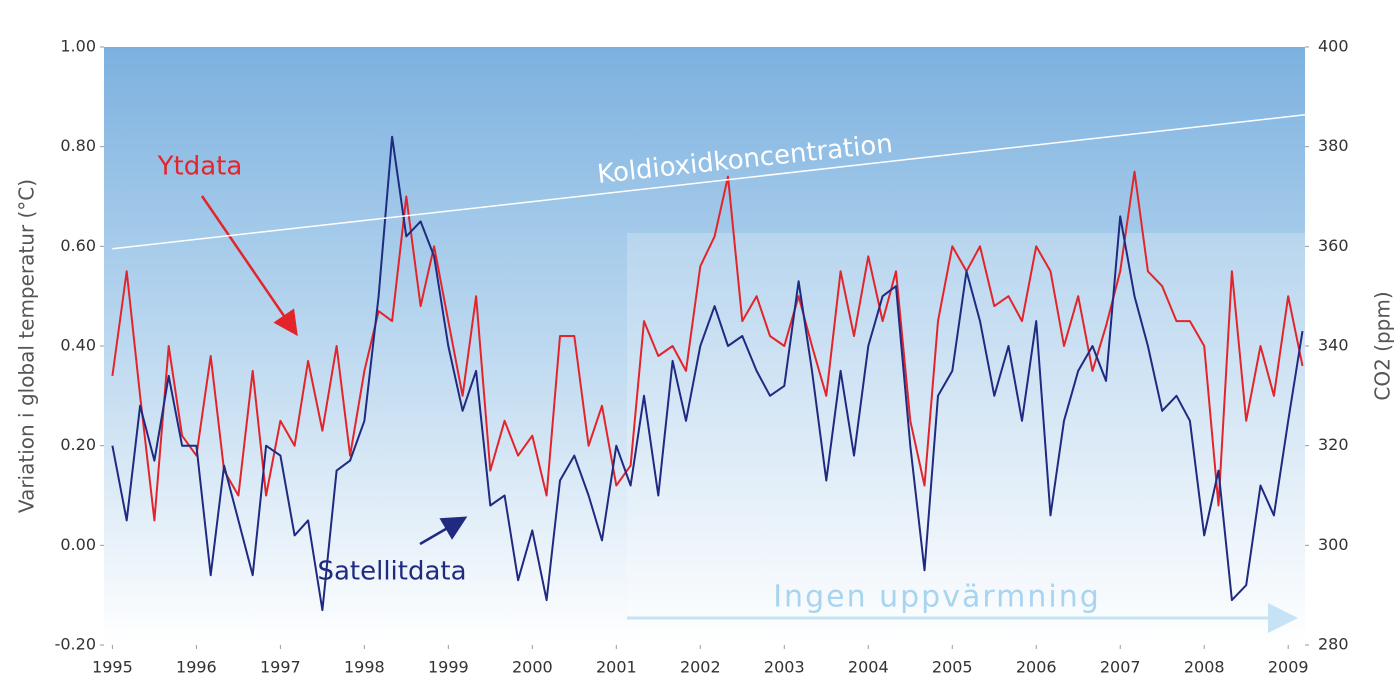 The image size is (1398, 684). What do you see at coordinates (1120, 667) in the screenshot?
I see `x-tick-label: 2007` at bounding box center [1120, 667].